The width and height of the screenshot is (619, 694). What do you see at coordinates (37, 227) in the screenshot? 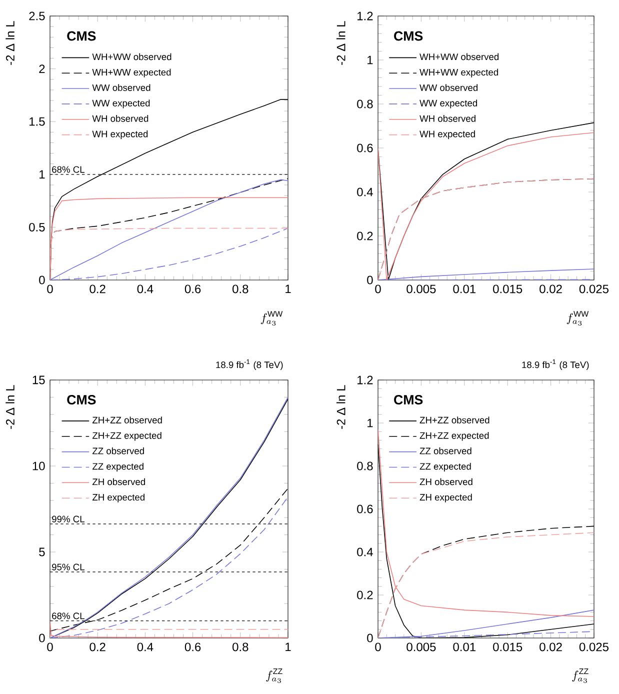
I see `y-tick-label: 0.5` at bounding box center [37, 227].